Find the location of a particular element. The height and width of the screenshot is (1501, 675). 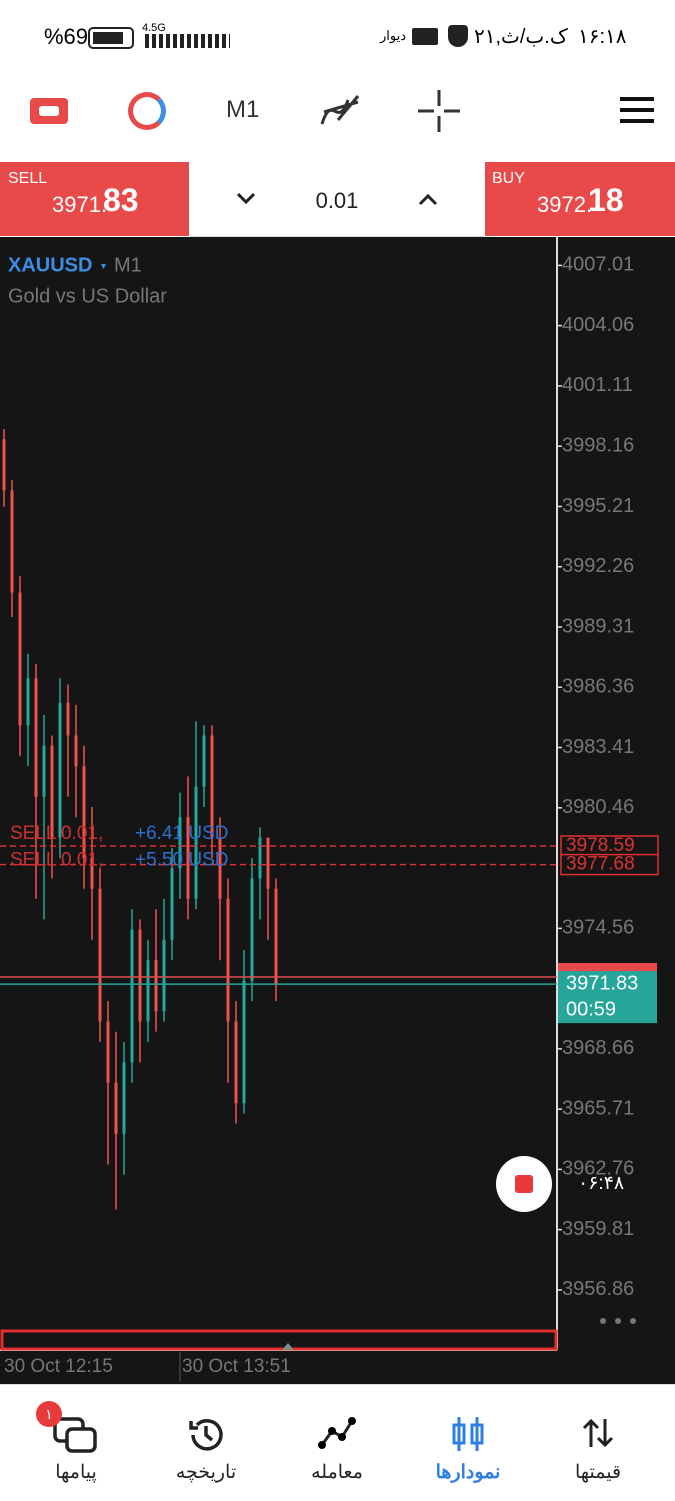

sell-price-pips: 83 is located at coordinates (121, 200).